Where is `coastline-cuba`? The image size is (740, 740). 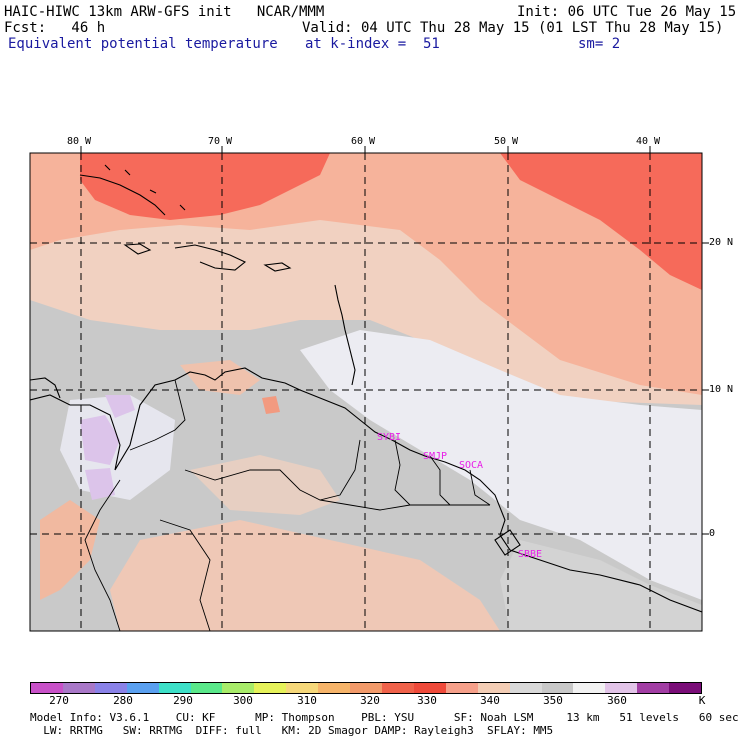 coastline-cuba is located at coordinates (122, 195).